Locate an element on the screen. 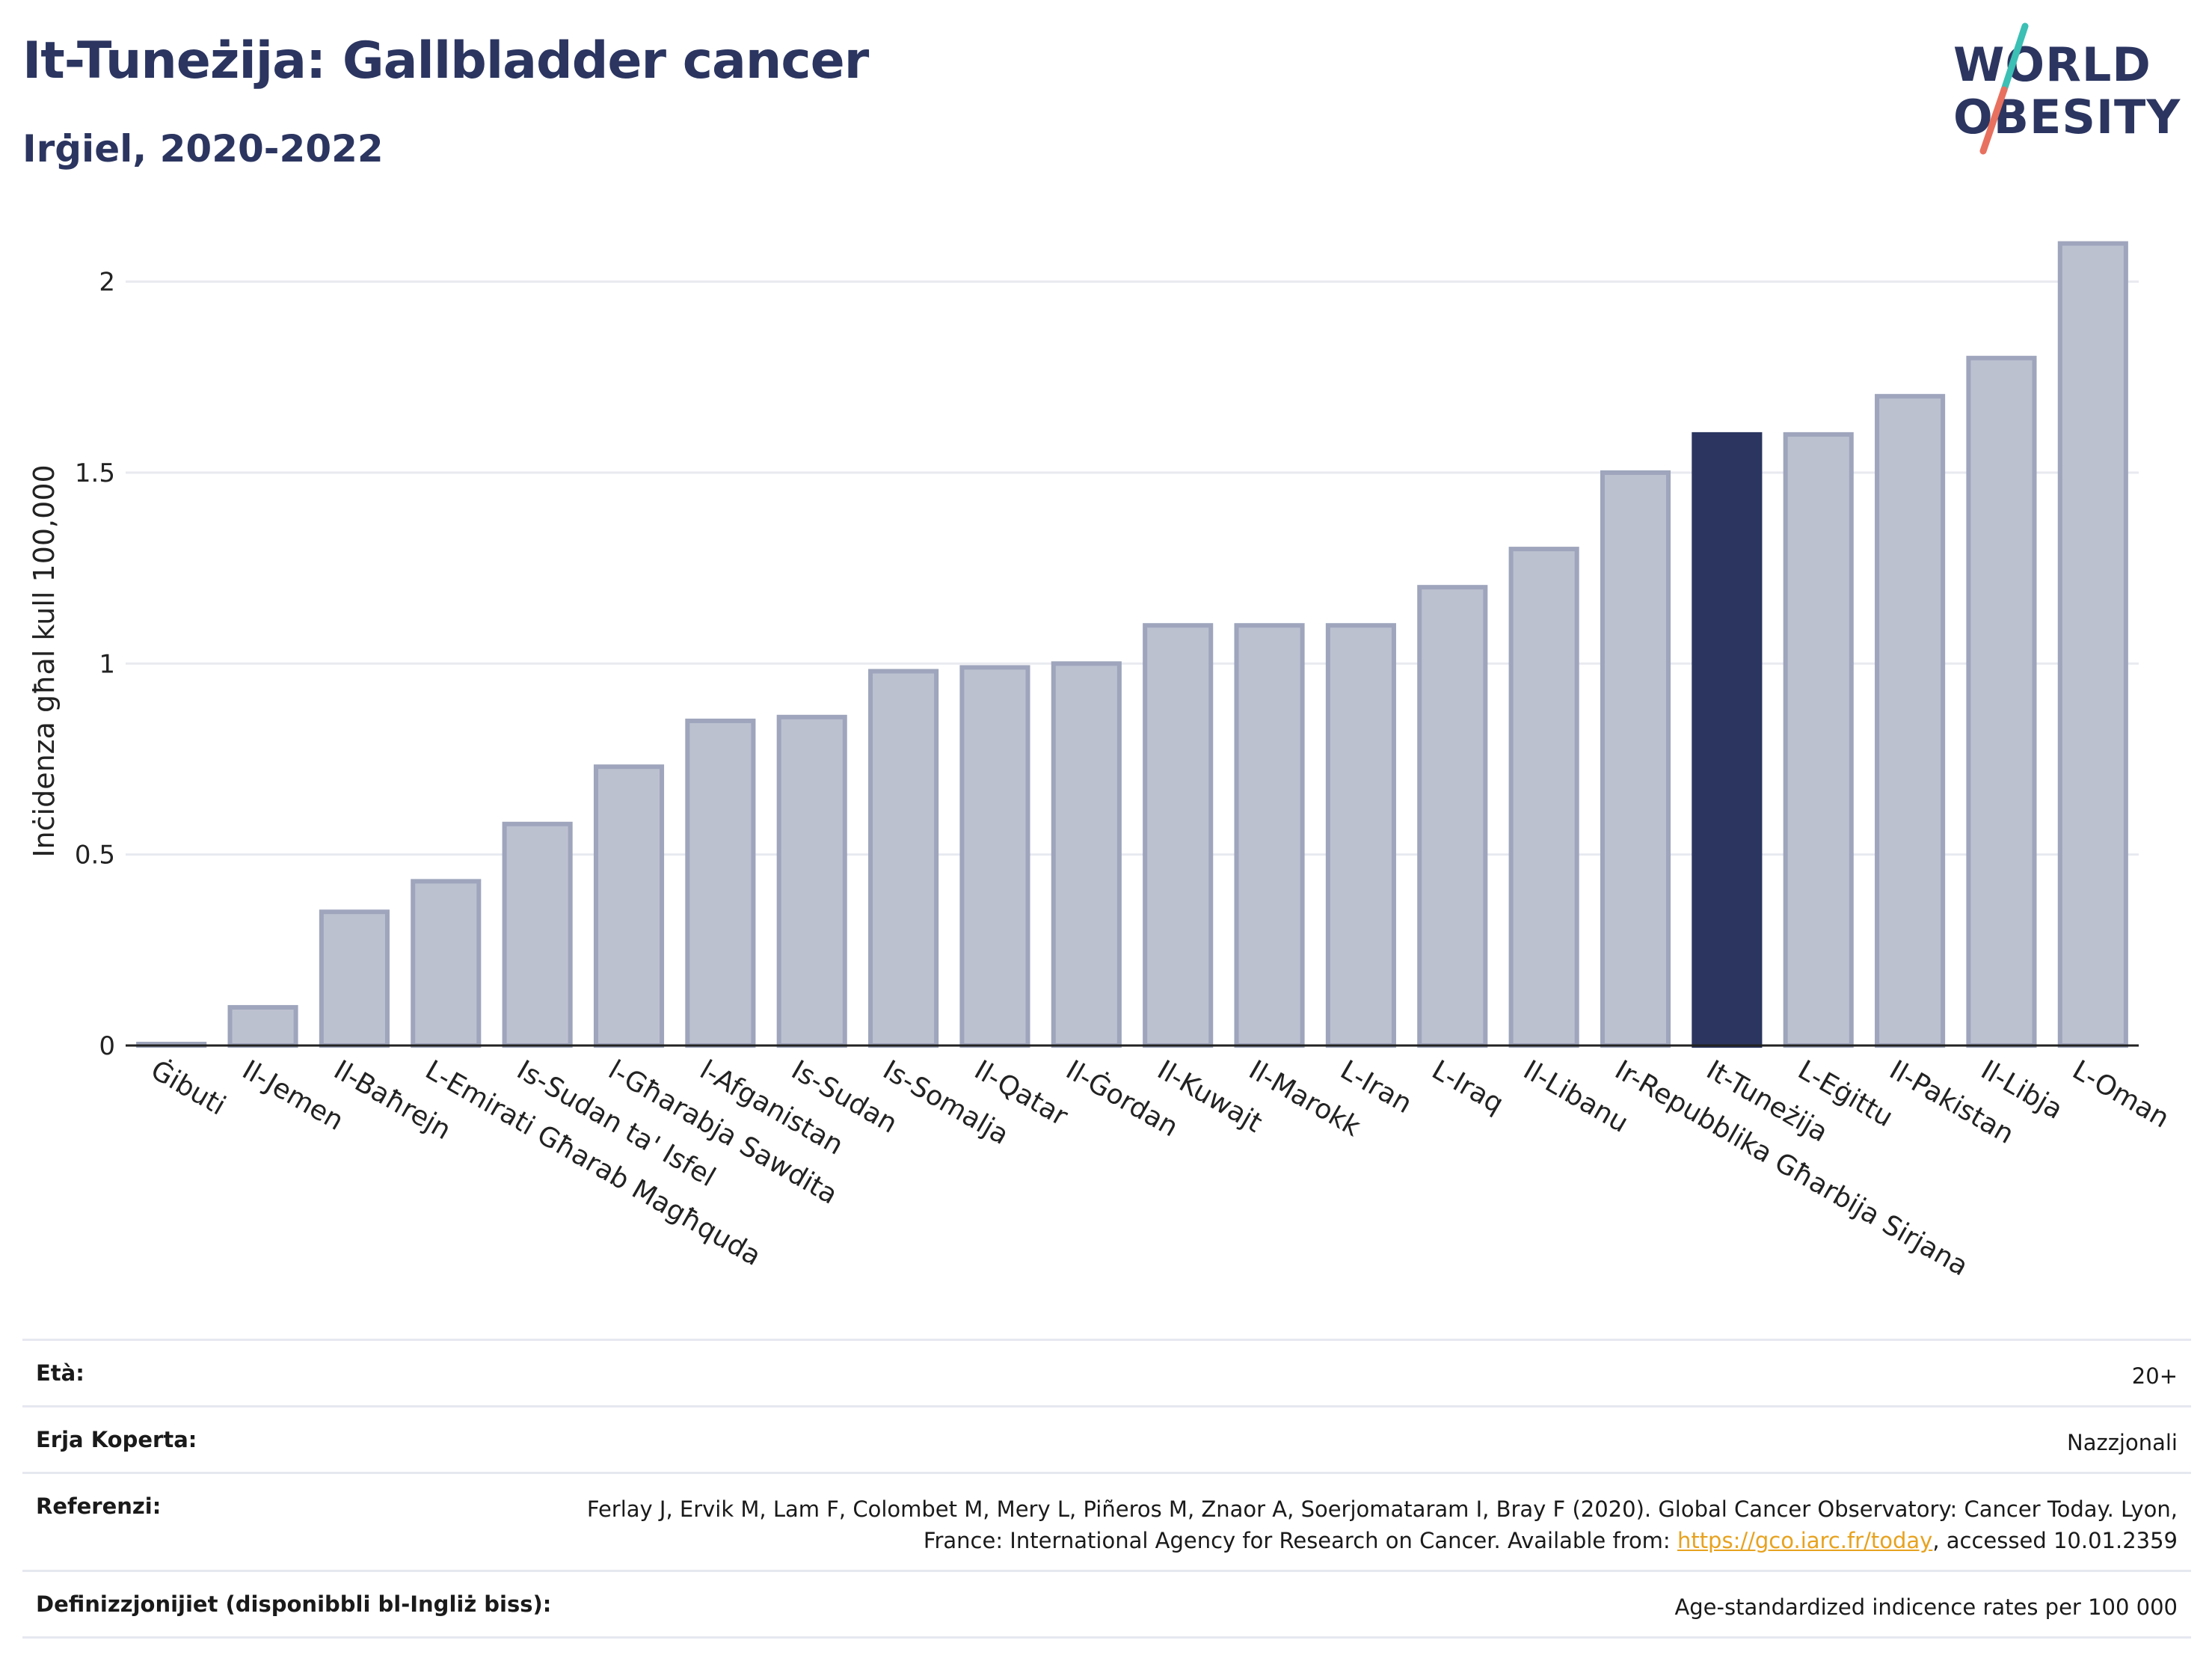 This screenshot has height=1655, width=2212. x-tick-label: Il-Jemen is located at coordinates (292, 1095).